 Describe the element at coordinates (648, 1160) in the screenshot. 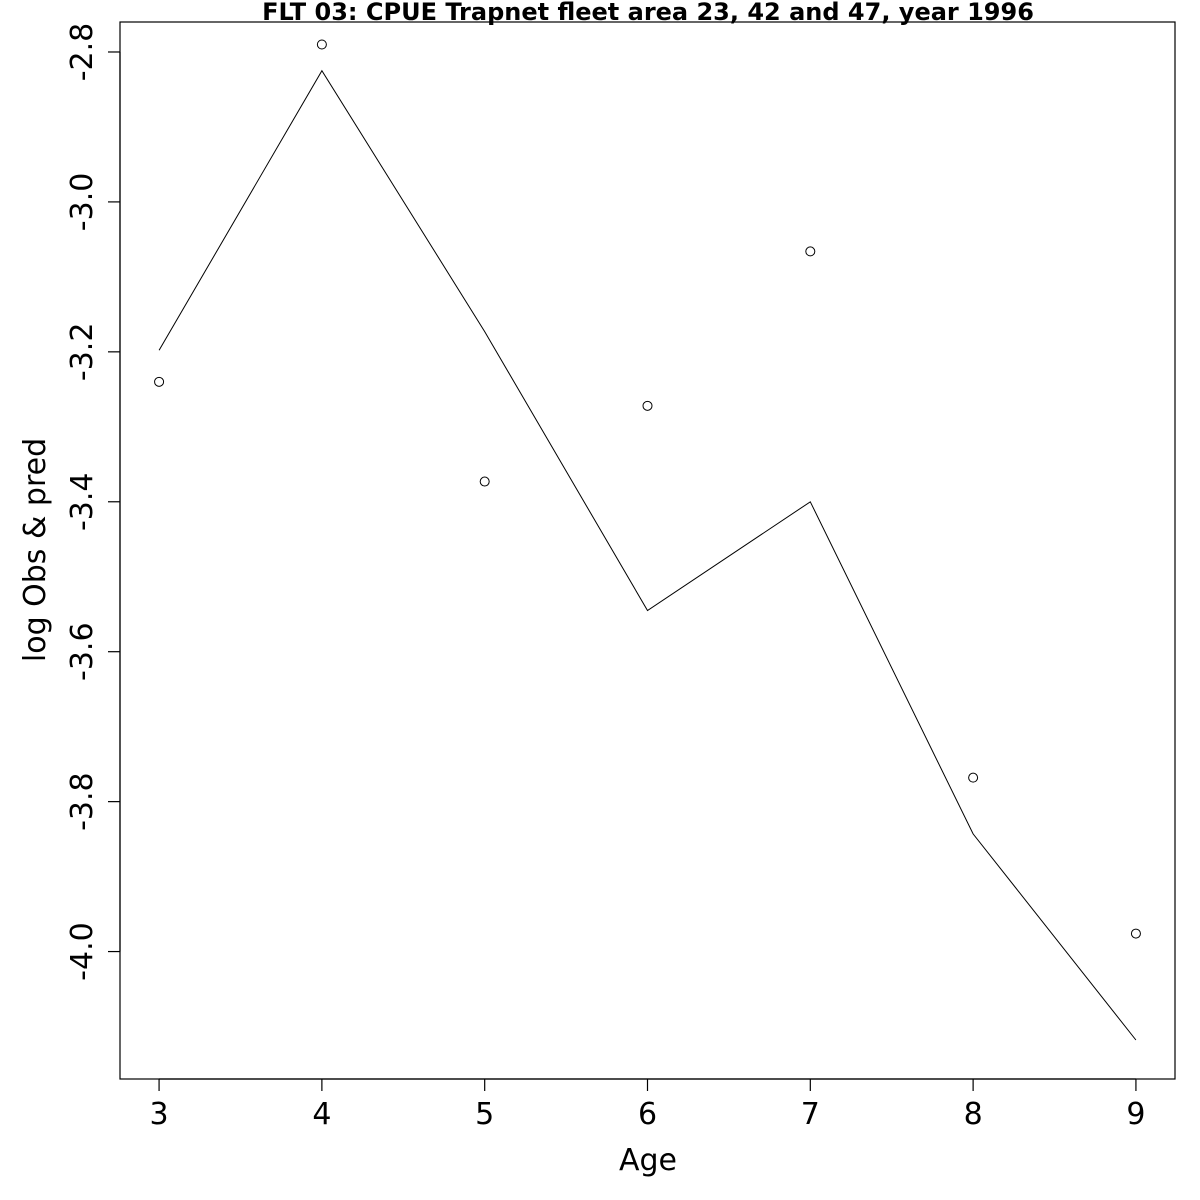

I see `x-axis-label: Age` at that location.